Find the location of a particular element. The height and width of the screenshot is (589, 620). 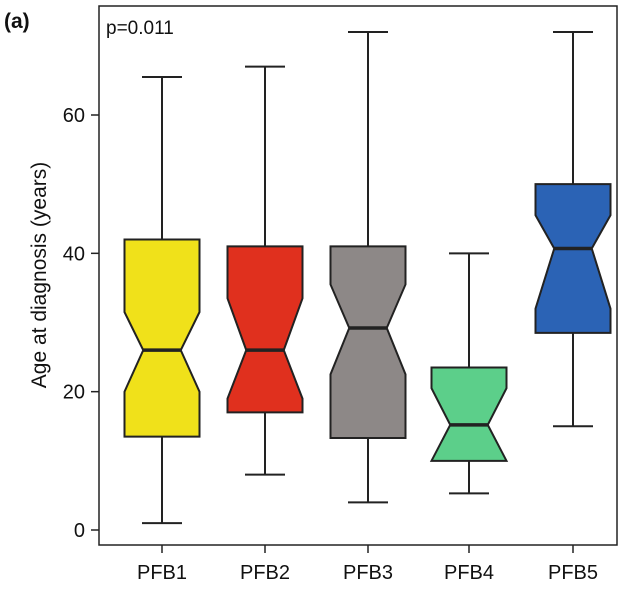

box-pfb3 is located at coordinates (368, 267).